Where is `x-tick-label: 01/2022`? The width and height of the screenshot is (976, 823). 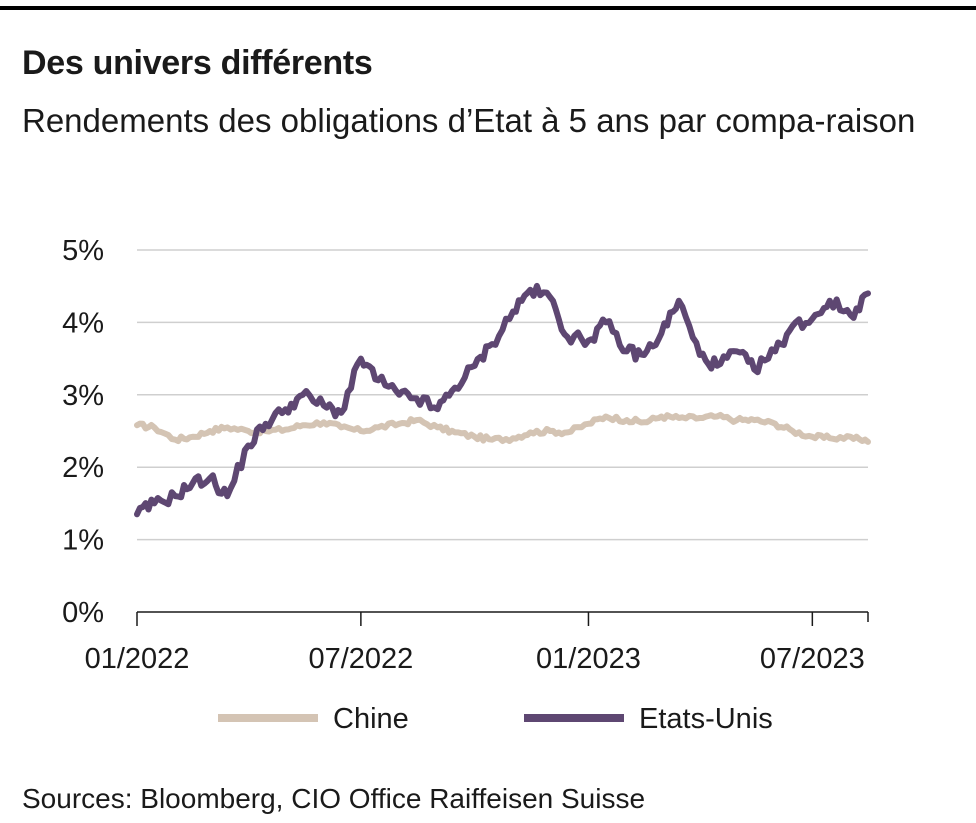
x-tick-label: 01/2022 is located at coordinates (137, 659).